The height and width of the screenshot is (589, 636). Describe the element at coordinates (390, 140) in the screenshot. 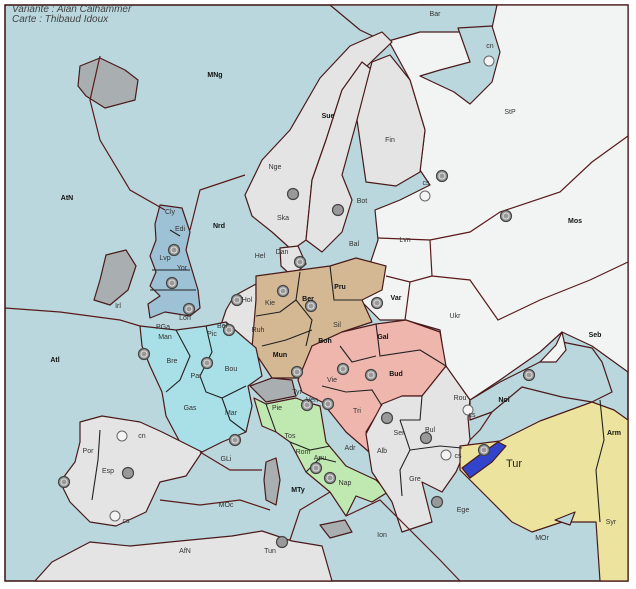

I see `province-label-fin: Fin` at that location.